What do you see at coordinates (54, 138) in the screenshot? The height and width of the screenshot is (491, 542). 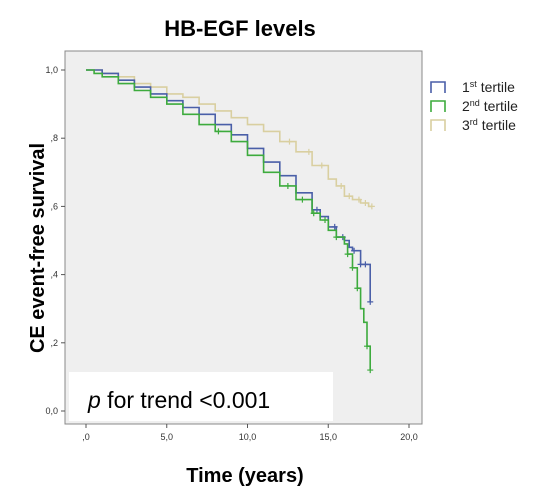 I see `y-tick-label: ,8` at bounding box center [54, 138].